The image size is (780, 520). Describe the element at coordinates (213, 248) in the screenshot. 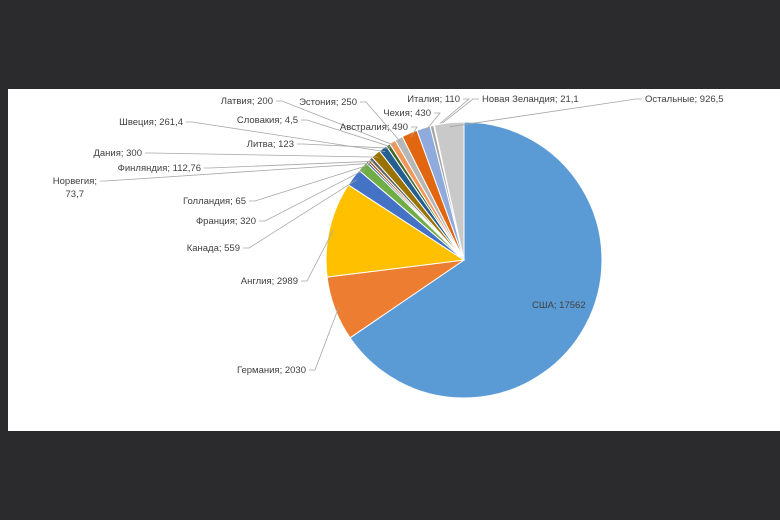

I see `slice-label-3: Канада; 559` at that location.